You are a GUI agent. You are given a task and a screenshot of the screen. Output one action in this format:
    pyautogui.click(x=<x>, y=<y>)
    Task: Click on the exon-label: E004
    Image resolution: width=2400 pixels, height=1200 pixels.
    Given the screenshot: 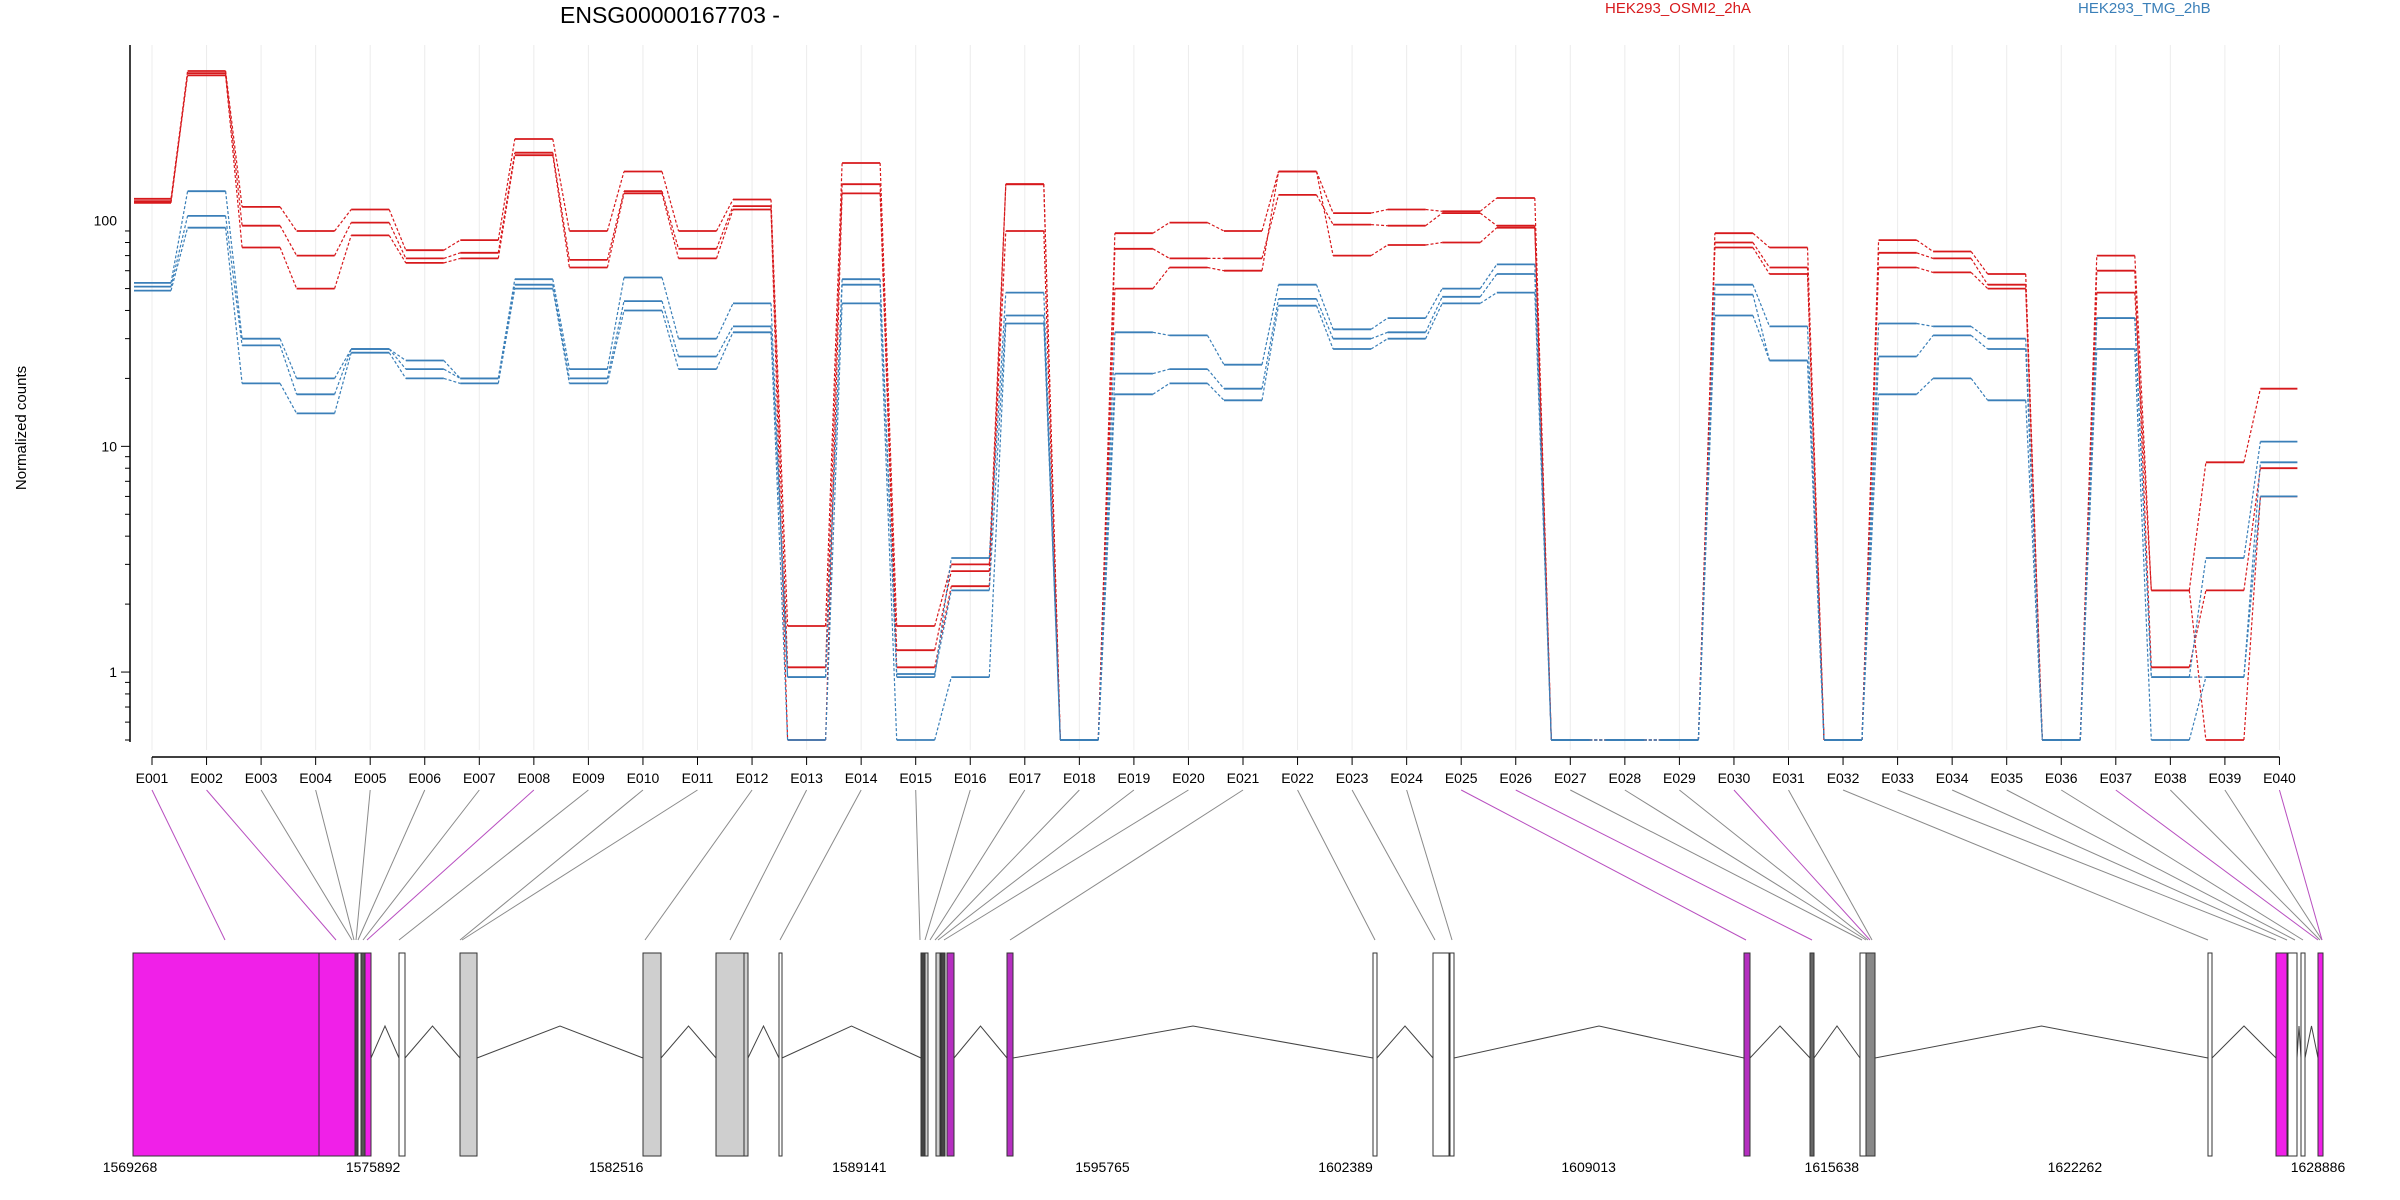 What is the action you would take?
    pyautogui.click(x=315, y=778)
    